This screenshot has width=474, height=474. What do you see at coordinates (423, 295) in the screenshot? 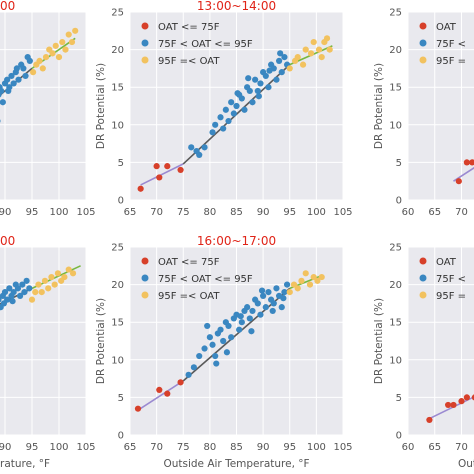
I see `legend-marker-oat_high` at bounding box center [423, 295].